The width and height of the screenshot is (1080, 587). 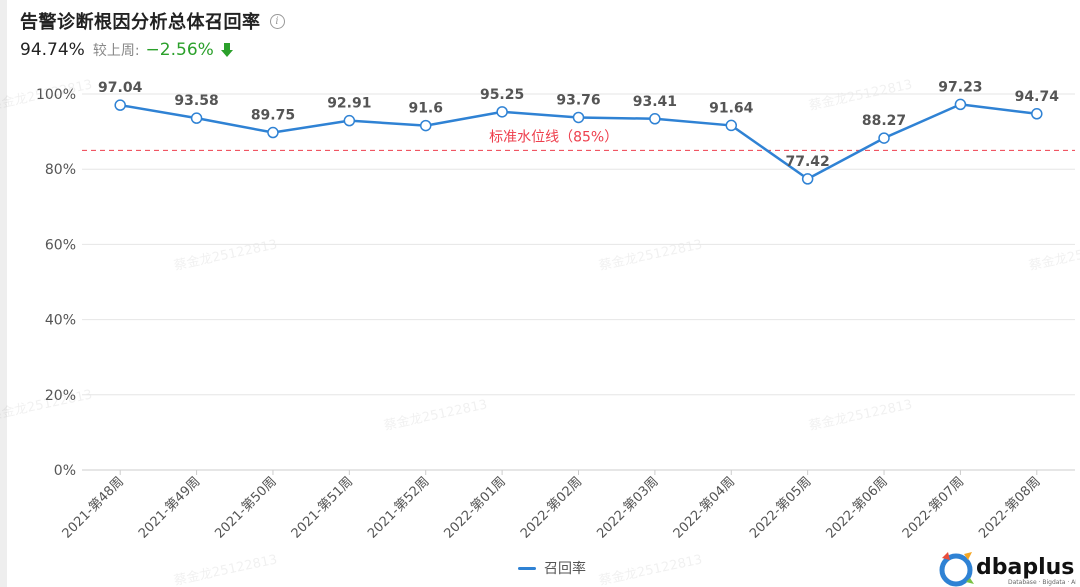 I want to click on data-label: 91.64, so click(x=731, y=108).